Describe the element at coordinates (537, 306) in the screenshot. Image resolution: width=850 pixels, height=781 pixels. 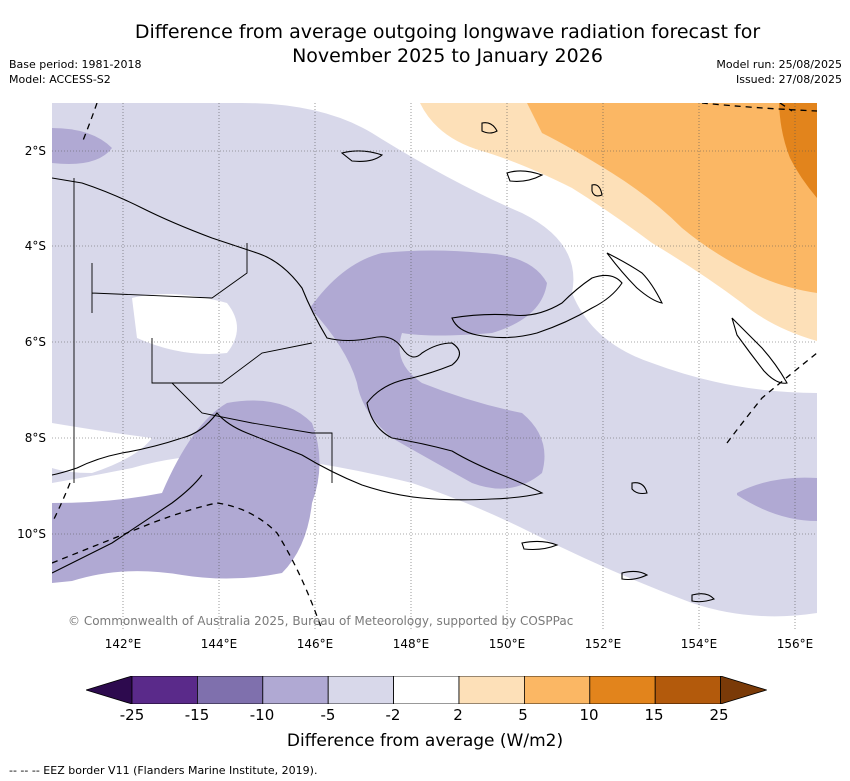
I see `coastline-new-britain` at that location.